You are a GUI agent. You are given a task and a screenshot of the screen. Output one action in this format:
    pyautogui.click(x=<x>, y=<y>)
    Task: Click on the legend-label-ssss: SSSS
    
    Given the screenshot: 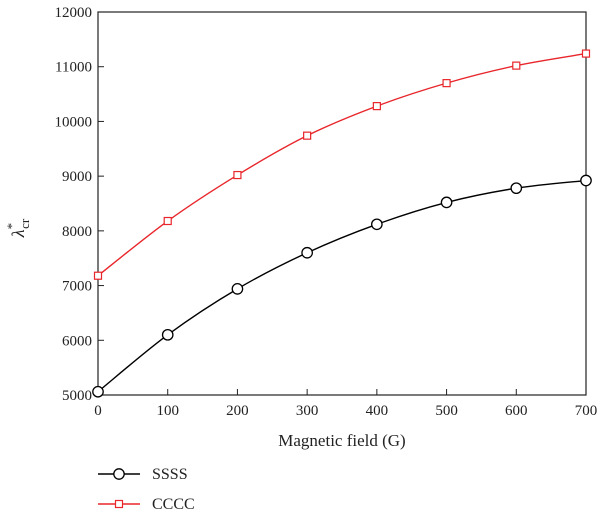 What is the action you would take?
    pyautogui.click(x=170, y=474)
    